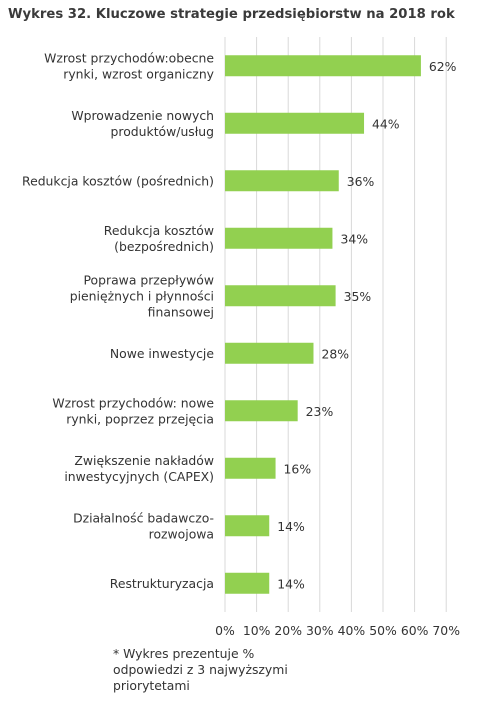 The height and width of the screenshot is (706, 486). I want to click on category-label: rozwojowa, so click(181, 533).